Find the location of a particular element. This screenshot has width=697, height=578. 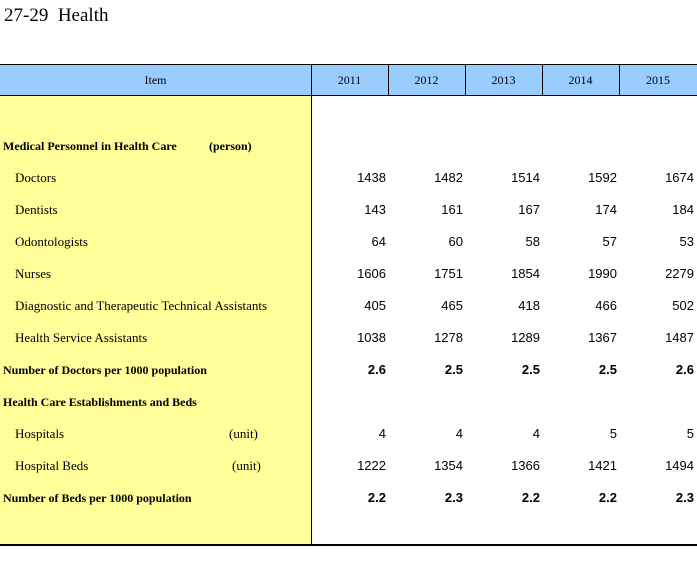

table-row: Hospital Beds (unit) 1222 1354 1366 1421 1494 is located at coordinates (348, 466).